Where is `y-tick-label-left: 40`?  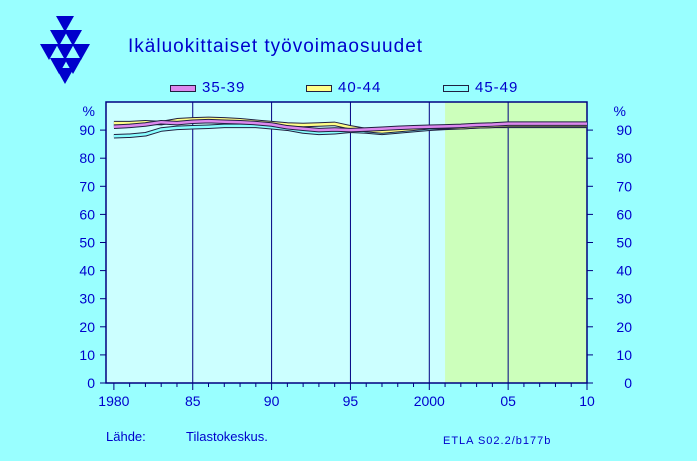 y-tick-label-left: 40 is located at coordinates (87, 271).